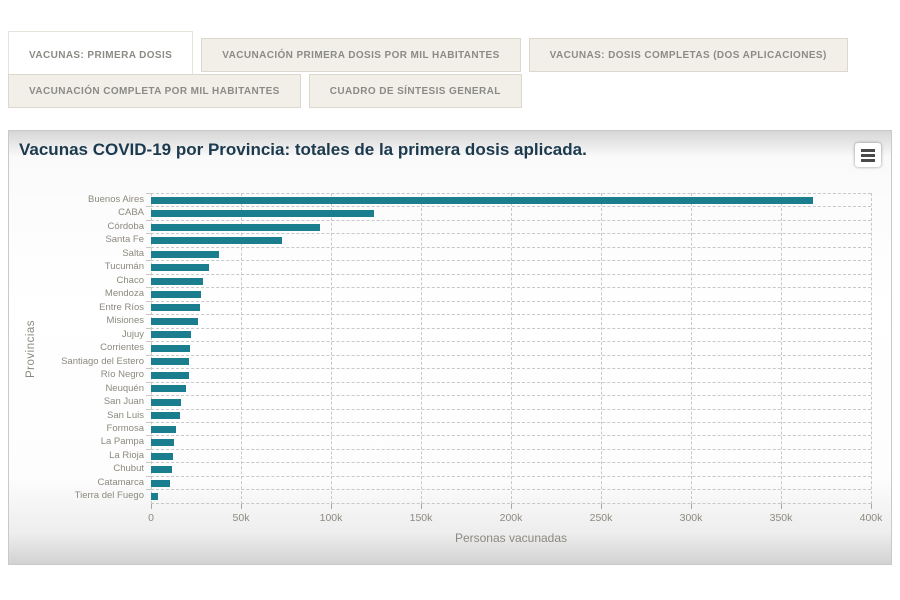 This screenshot has width=900, height=600. Describe the element at coordinates (601, 518) in the screenshot. I see `x-axis-tick-label: 250k` at that location.